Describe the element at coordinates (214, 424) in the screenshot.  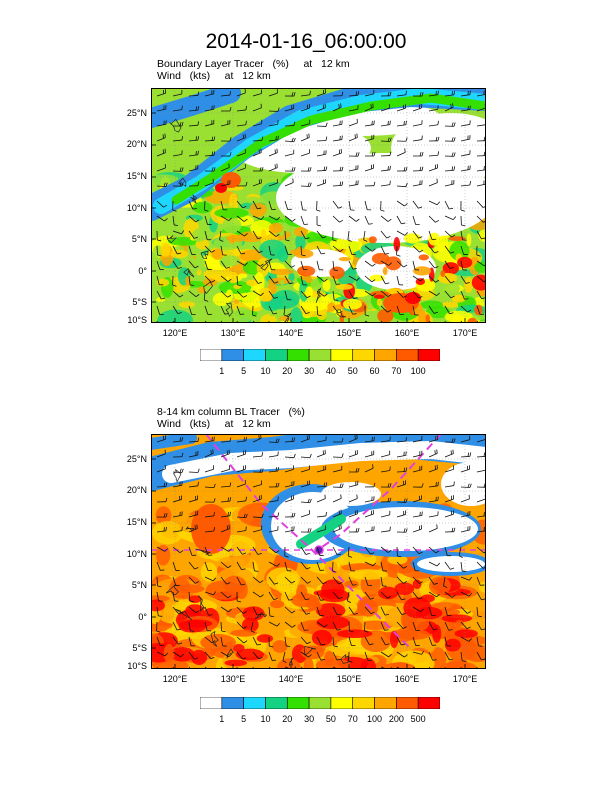
I see `panel2-title-line2: Wind (kts) at 12 km` at that location.